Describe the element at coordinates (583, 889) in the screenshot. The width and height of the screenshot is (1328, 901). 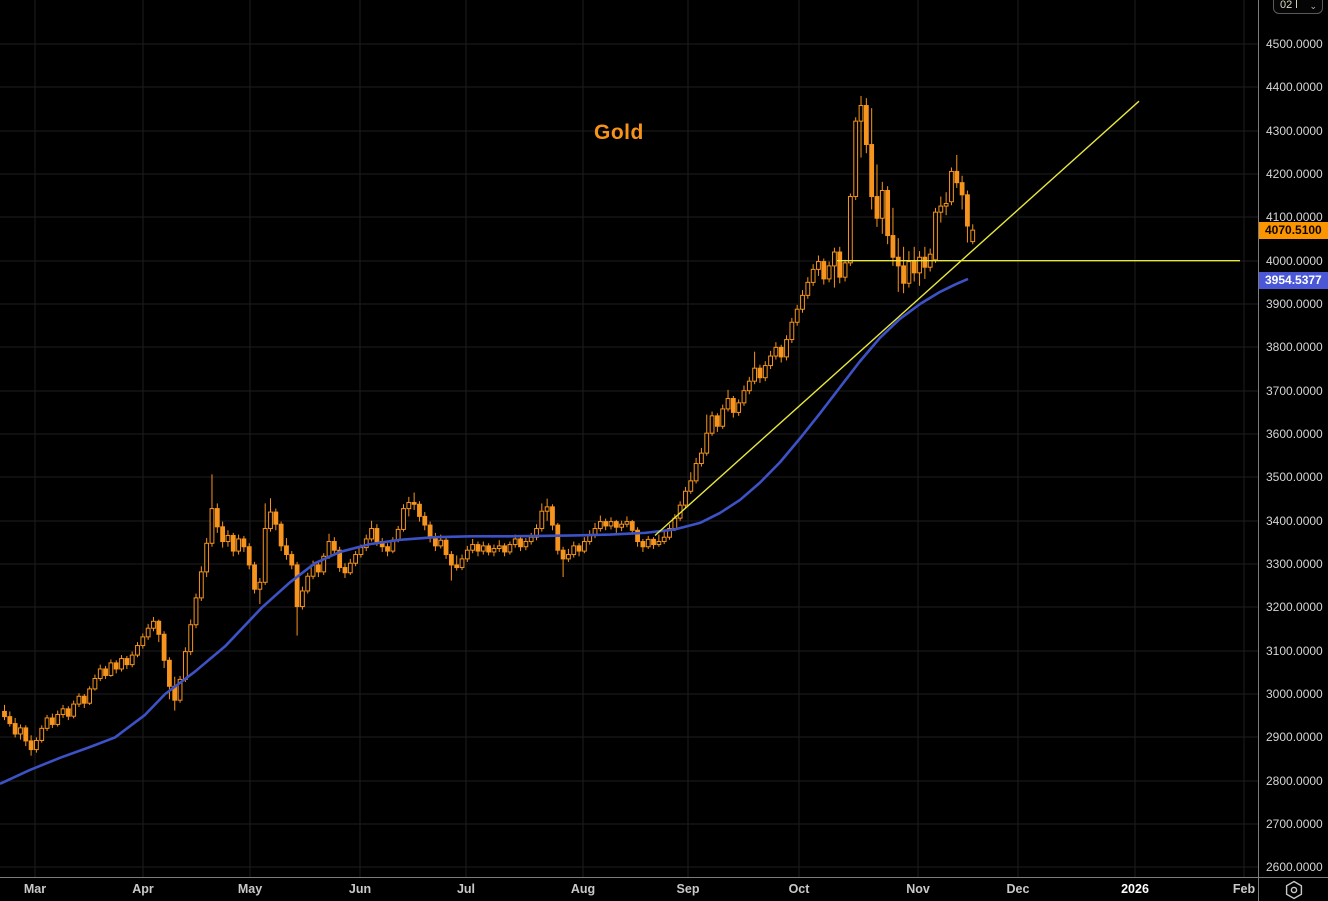
I see `time-axis-label: Aug` at that location.